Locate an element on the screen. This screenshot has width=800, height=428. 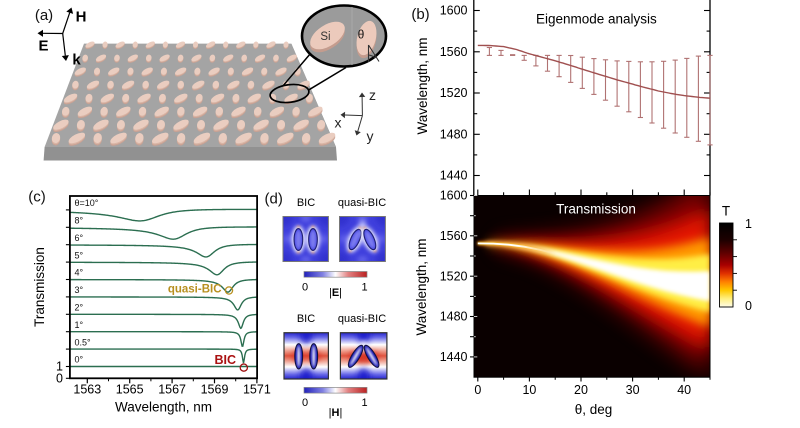
svg-text: 1° is located at coordinates (79, 325).